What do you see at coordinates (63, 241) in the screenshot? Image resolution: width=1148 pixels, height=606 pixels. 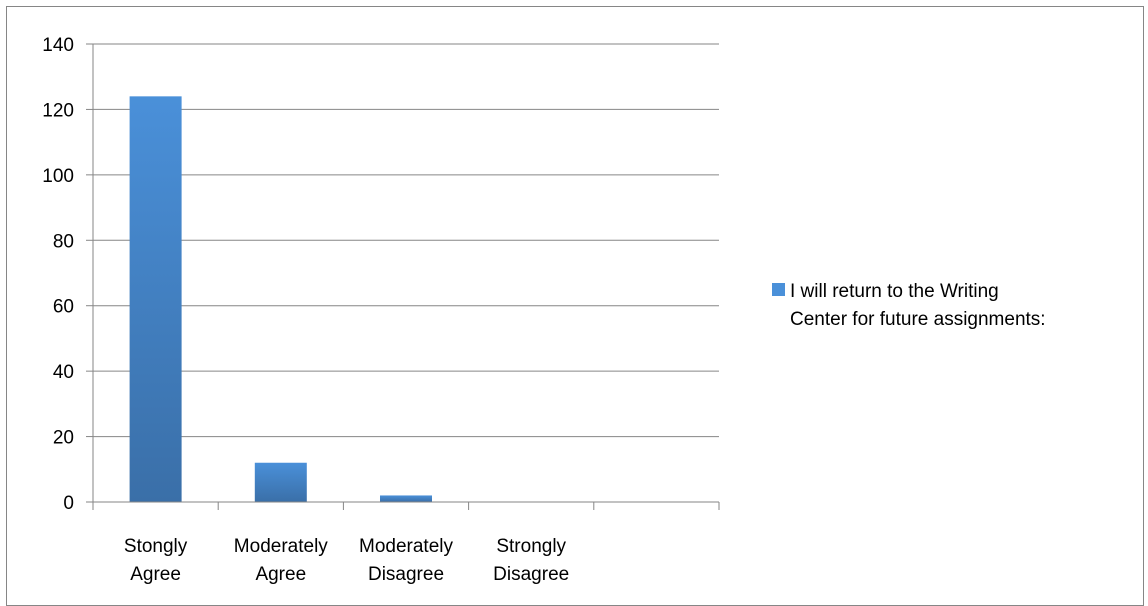 I see `y-tick-label: 80` at bounding box center [63, 241].